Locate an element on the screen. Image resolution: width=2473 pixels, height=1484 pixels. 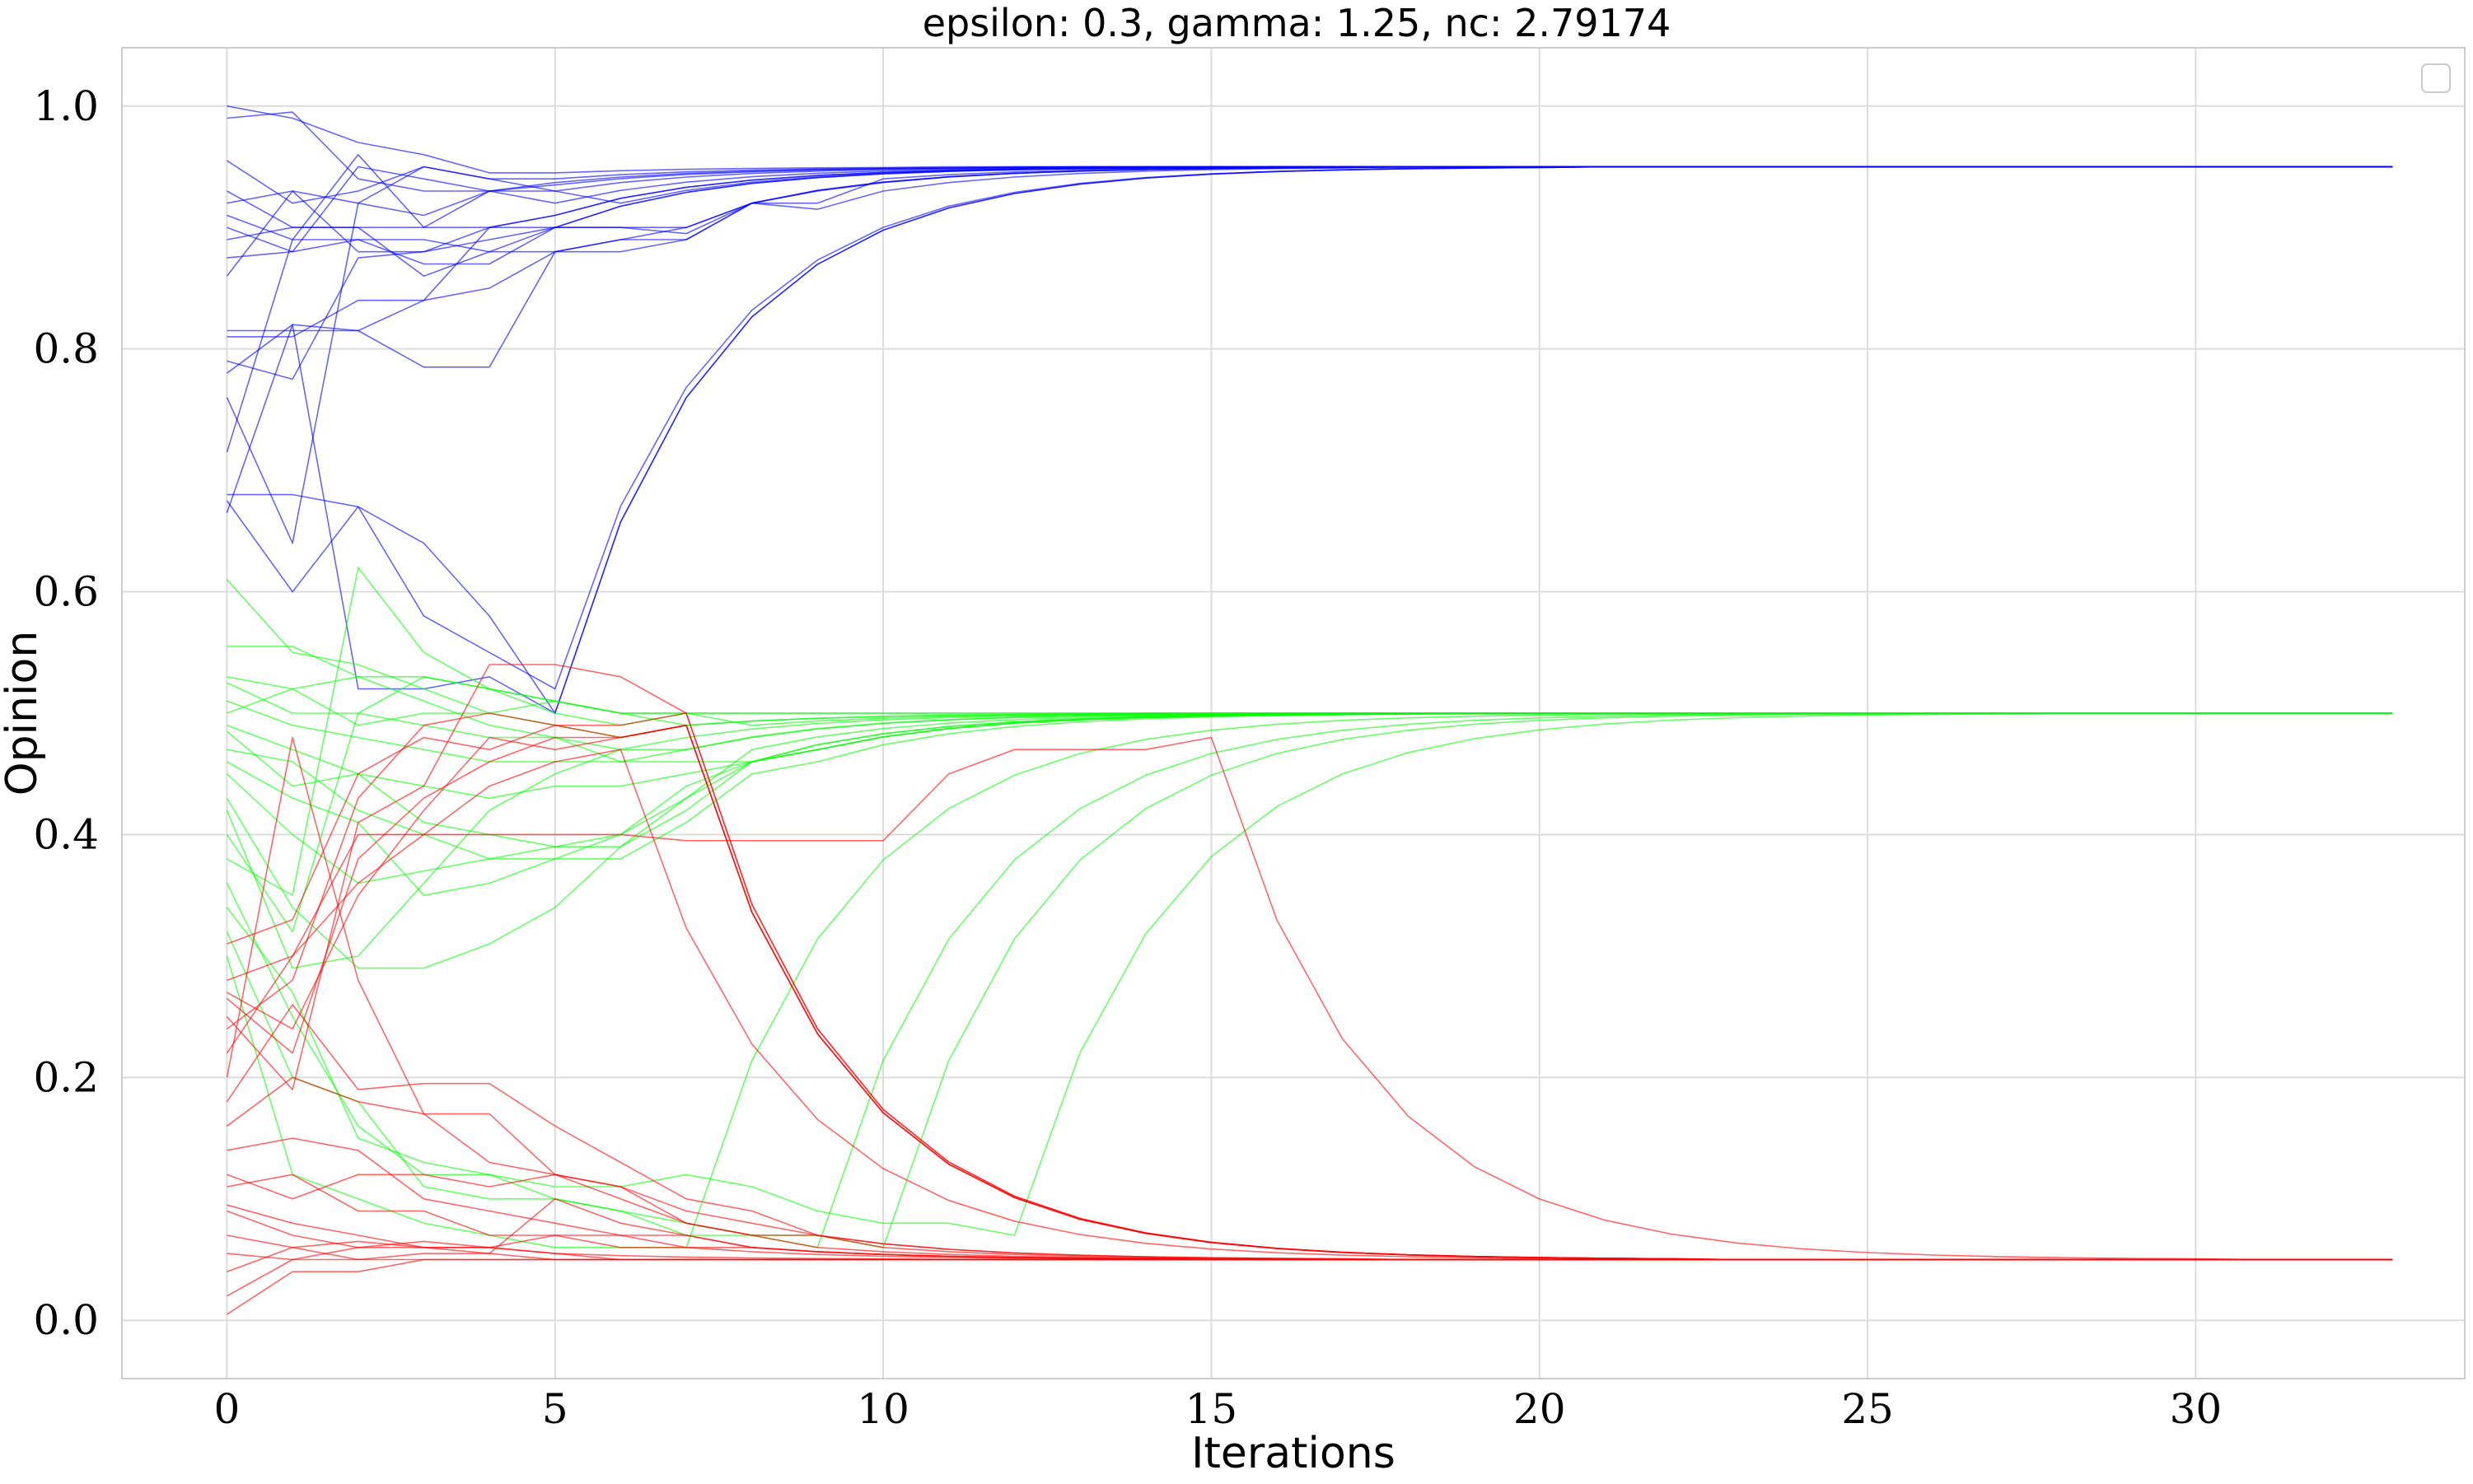
y-tick-label: 0.0 is located at coordinates (66, 1320).